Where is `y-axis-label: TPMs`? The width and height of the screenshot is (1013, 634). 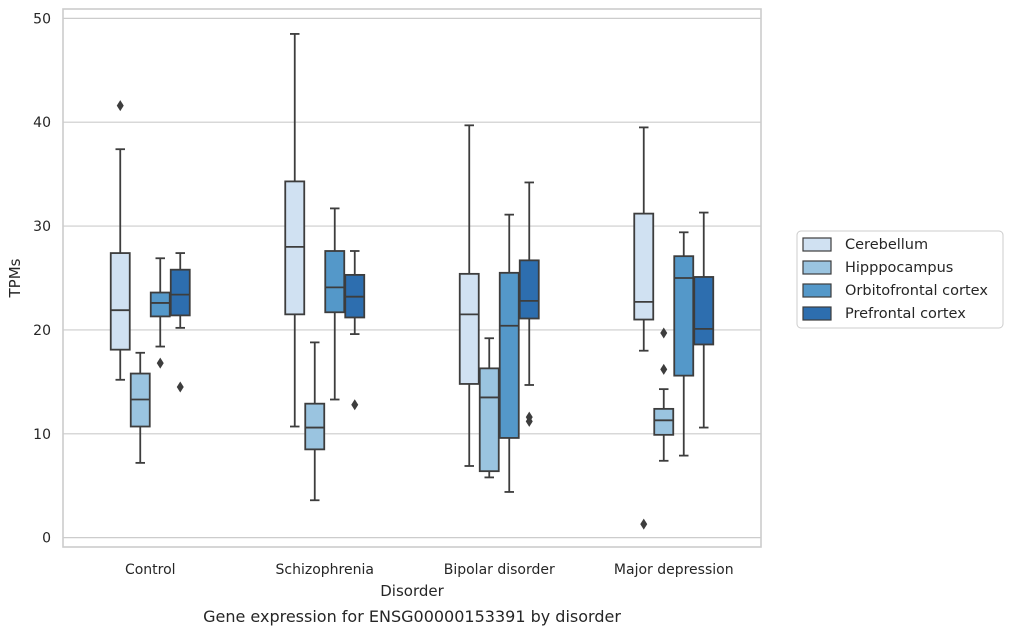 y-axis-label: TPMs is located at coordinates (15, 278).